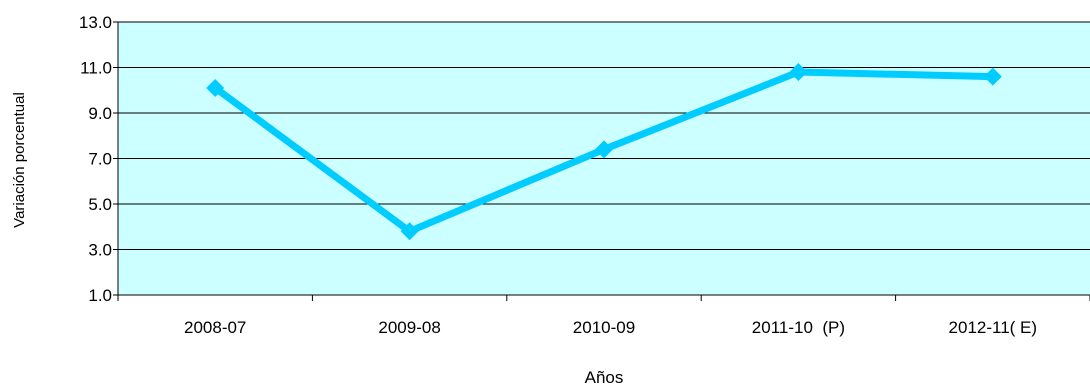  Describe the element at coordinates (100, 113) in the screenshot. I see `y-tick-label: 9.0` at that location.